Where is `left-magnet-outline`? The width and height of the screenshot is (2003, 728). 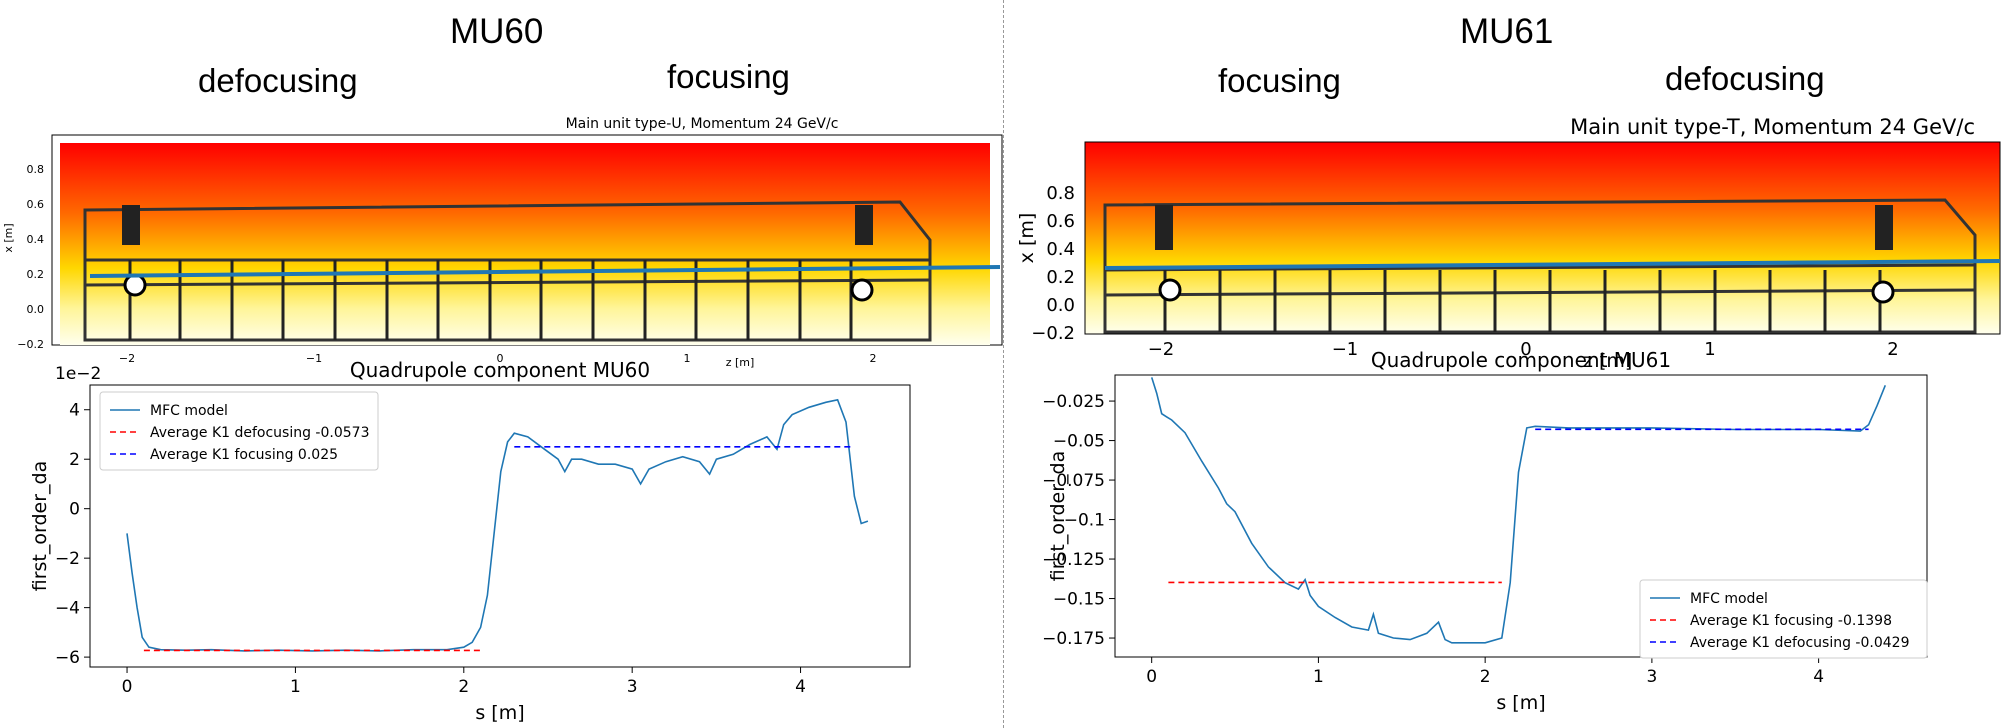 left-magnet-outline is located at coordinates (507, 271).